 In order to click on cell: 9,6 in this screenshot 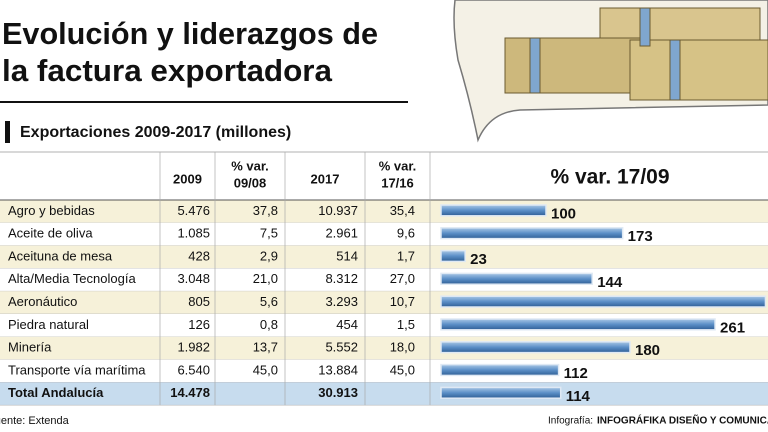, I will do `click(406, 233)`.